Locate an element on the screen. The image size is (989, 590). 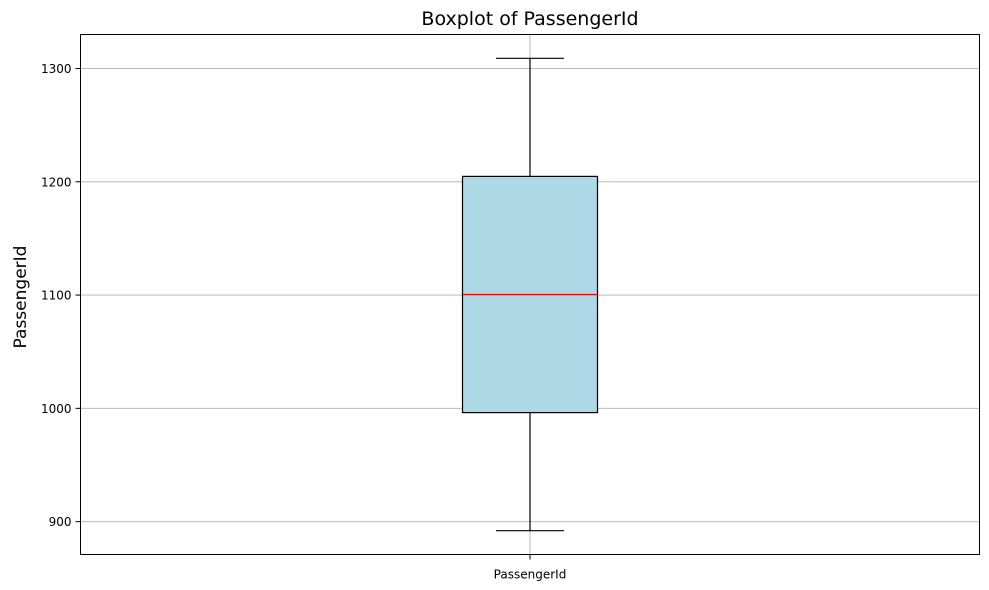
x-tick-label: PassengerId is located at coordinates (530, 575).